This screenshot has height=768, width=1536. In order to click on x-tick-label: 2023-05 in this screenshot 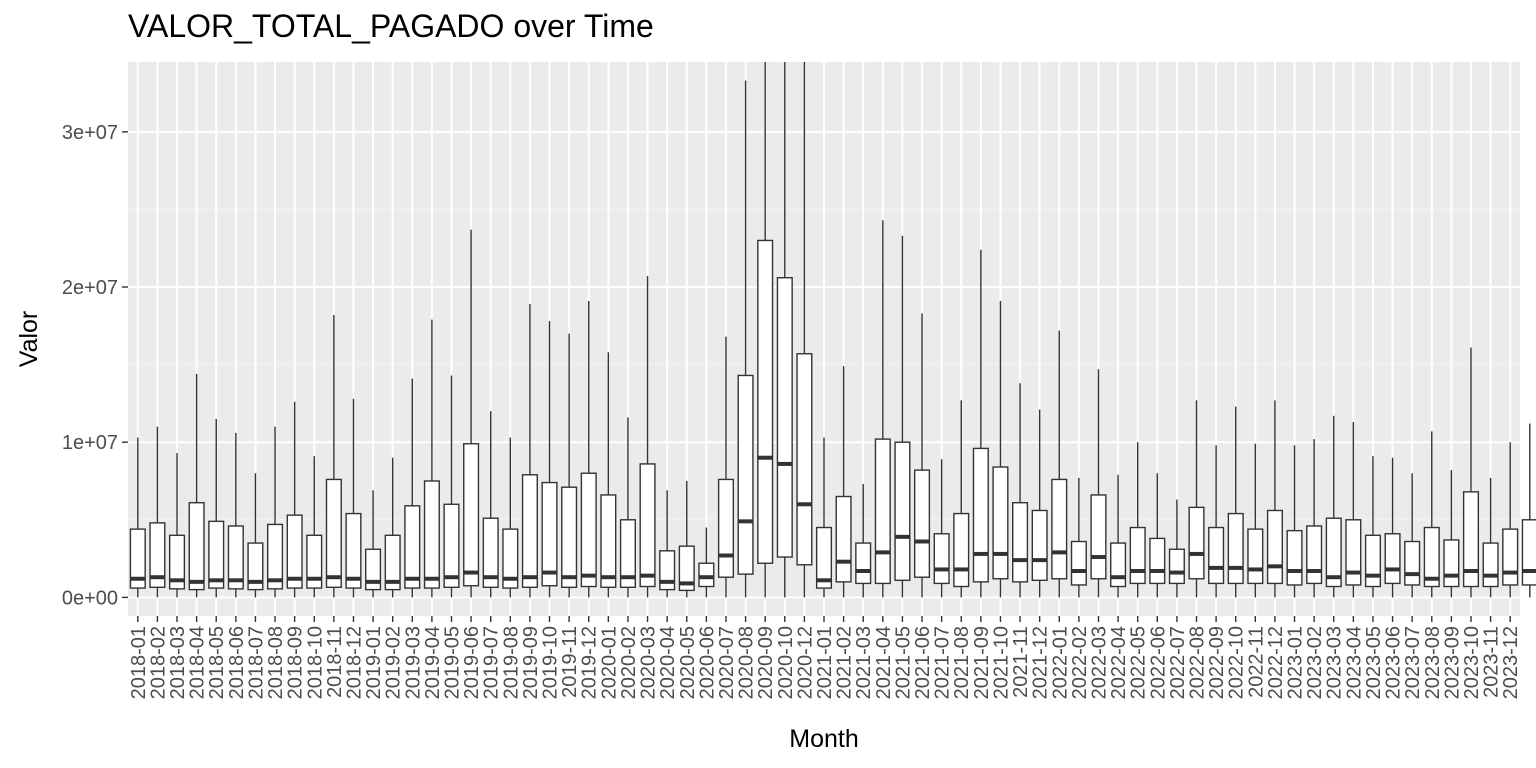, I will do `click(1374, 662)`.